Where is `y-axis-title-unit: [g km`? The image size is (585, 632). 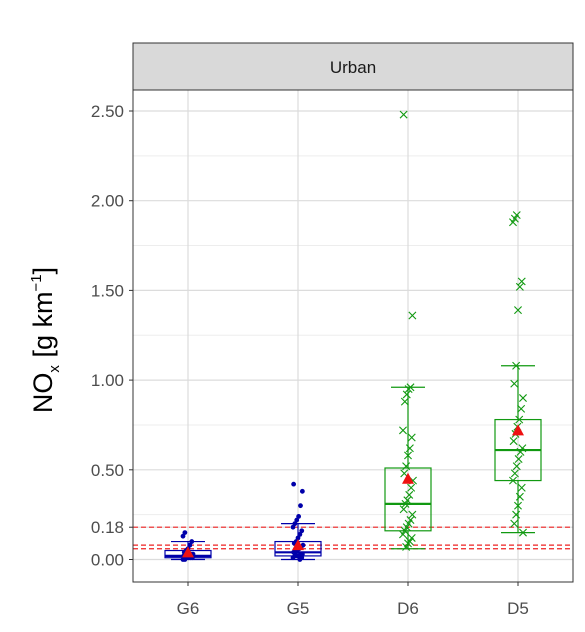
y-axis-title-unit: [g km is located at coordinates (43, 329).